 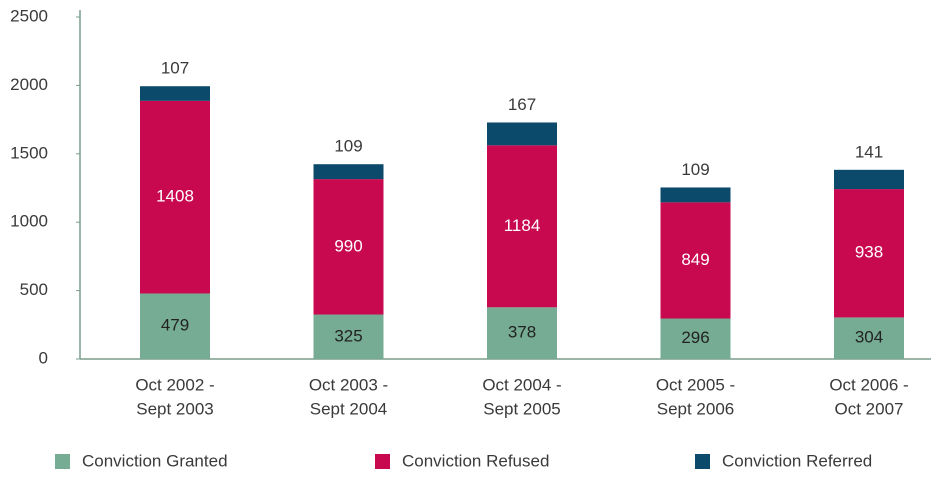 What do you see at coordinates (696, 408) in the screenshot?
I see `x-tick-label: Sept 2006` at bounding box center [696, 408].